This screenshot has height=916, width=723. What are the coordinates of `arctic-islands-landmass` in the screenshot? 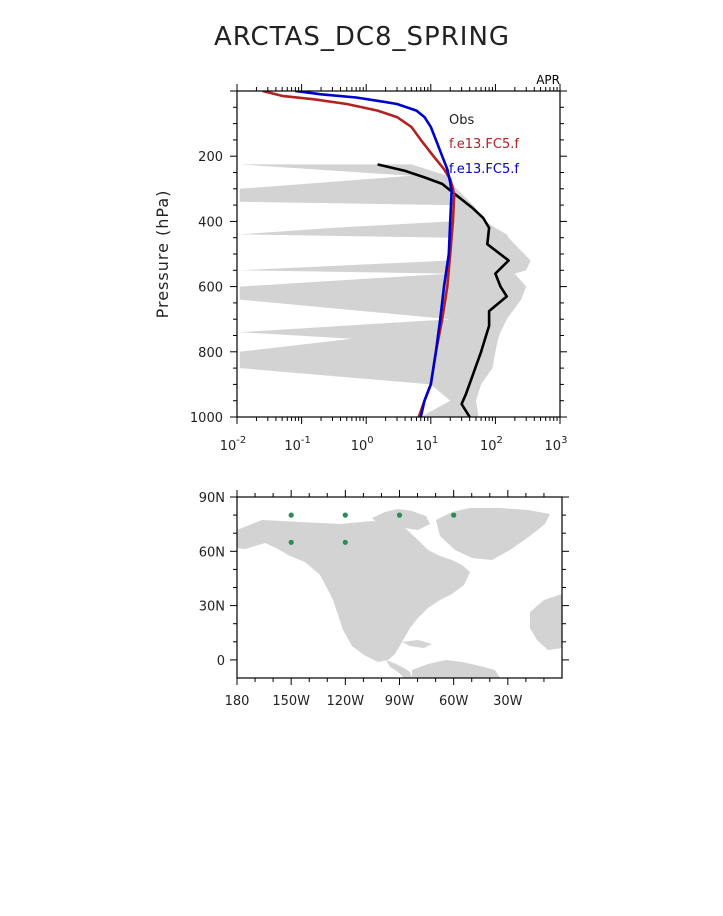 It's located at (401, 519).